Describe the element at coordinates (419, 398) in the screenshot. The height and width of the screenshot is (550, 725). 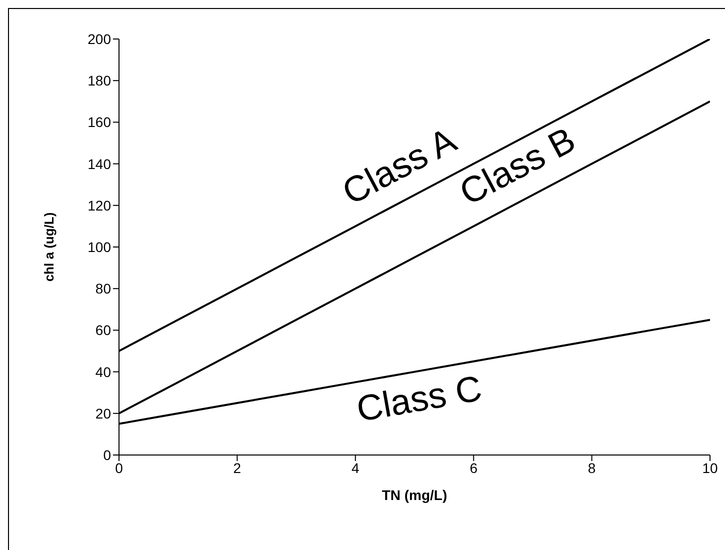
I see `text: Class C` at that location.